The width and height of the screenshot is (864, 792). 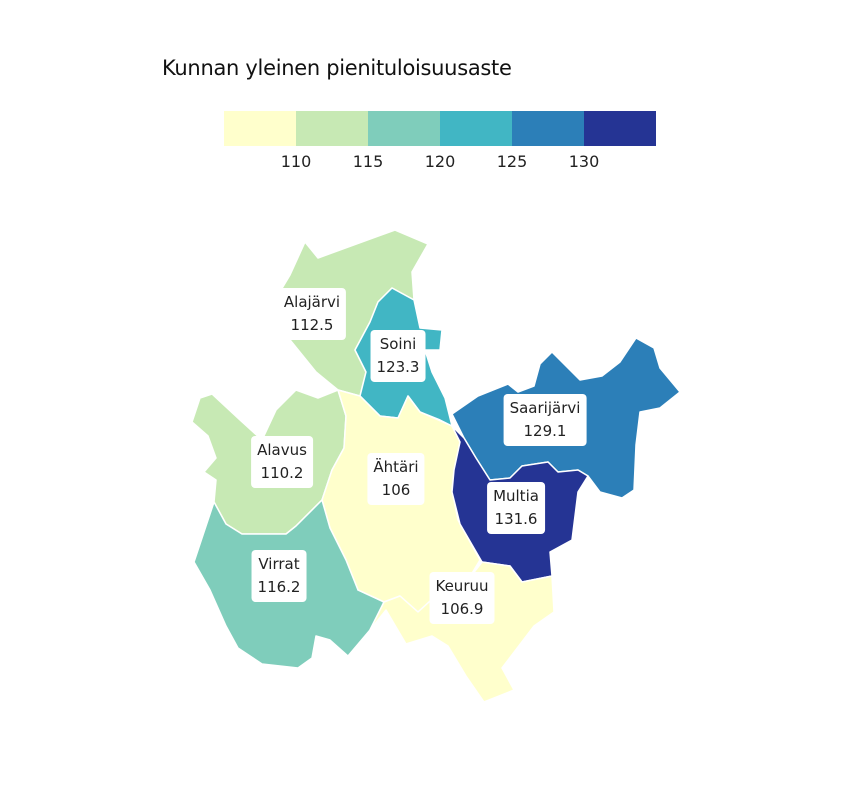 I want to click on label-alajarvi: Alajärvi 112.5, so click(x=312, y=314).